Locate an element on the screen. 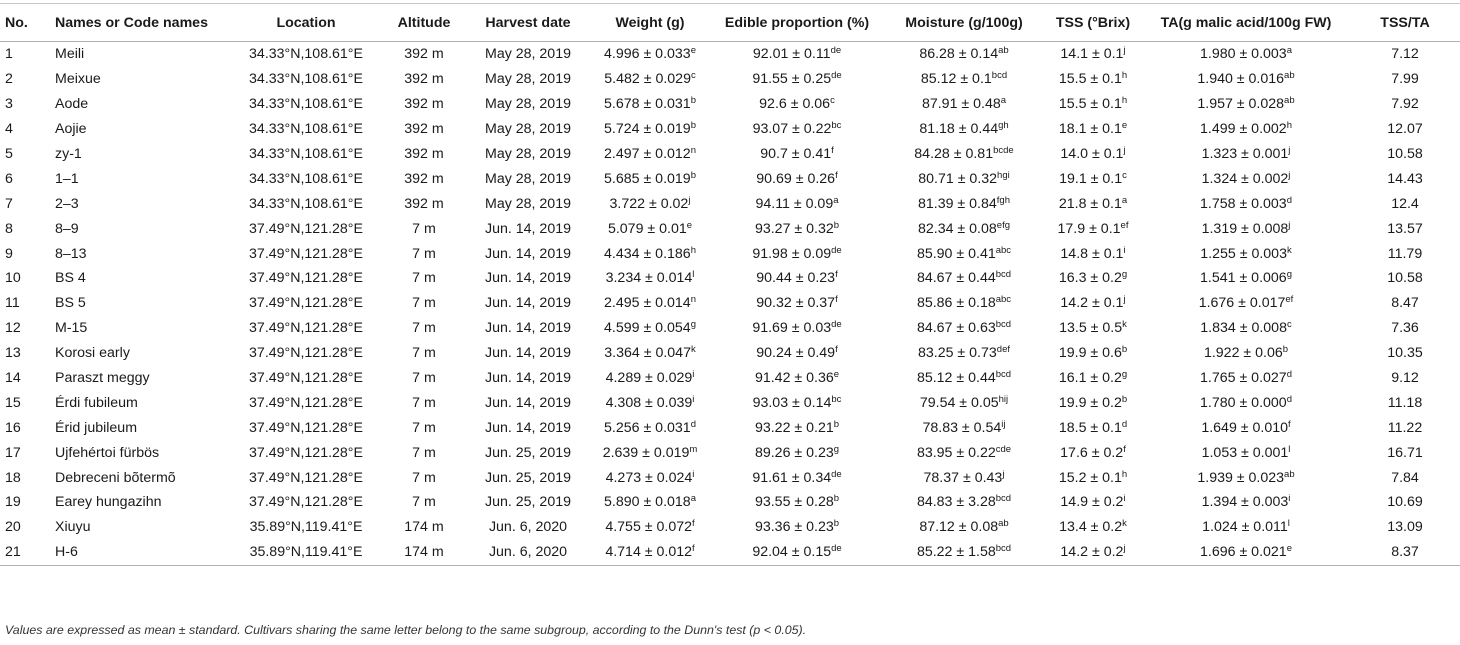 The image size is (1460, 645). cell-value: 80.71 ± 0.32 is located at coordinates (958, 178).